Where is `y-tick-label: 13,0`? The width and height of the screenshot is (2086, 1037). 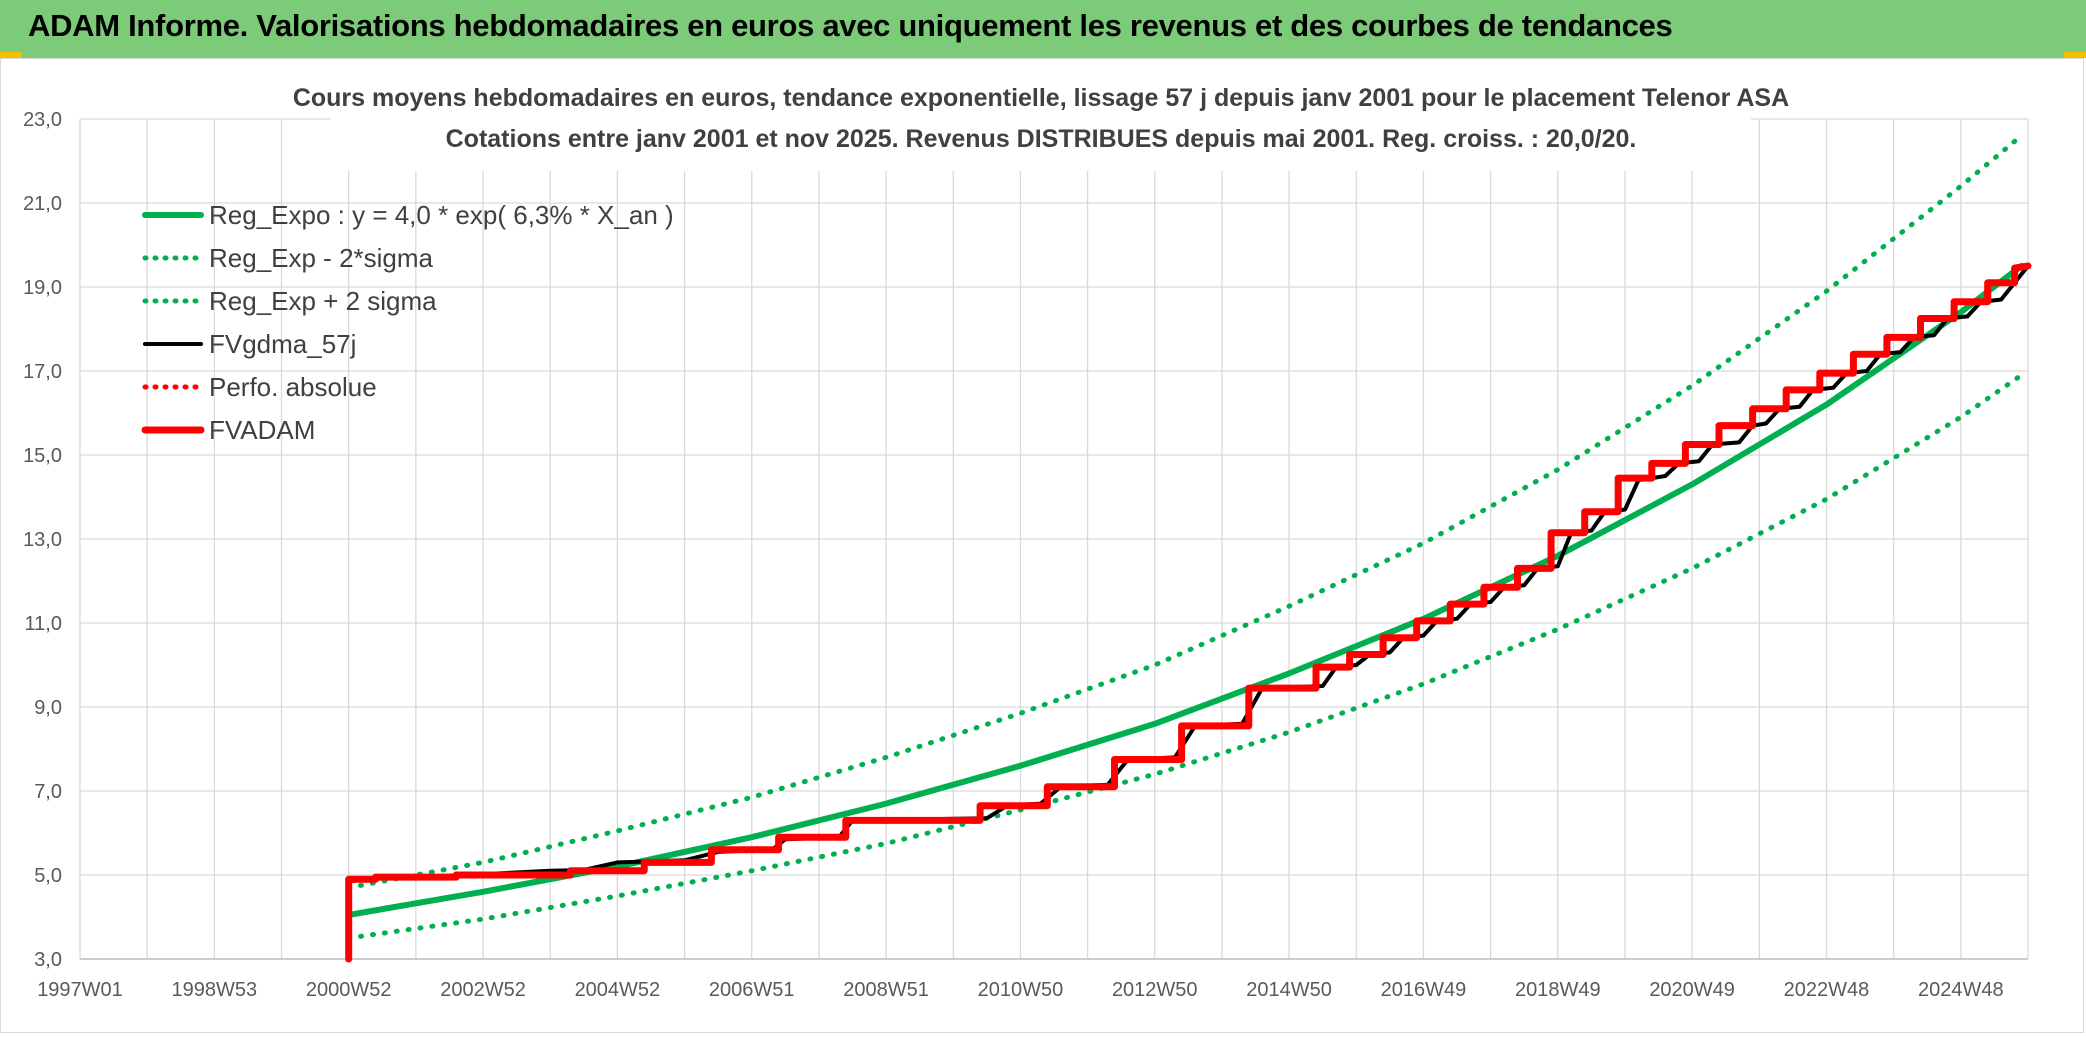 y-tick-label: 13,0 is located at coordinates (42, 540).